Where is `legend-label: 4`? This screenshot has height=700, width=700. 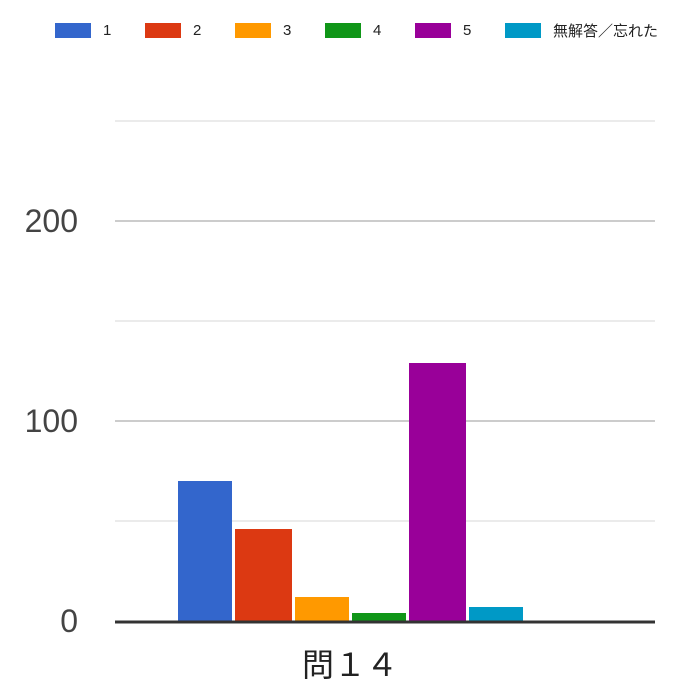 legend-label: 4 is located at coordinates (377, 30).